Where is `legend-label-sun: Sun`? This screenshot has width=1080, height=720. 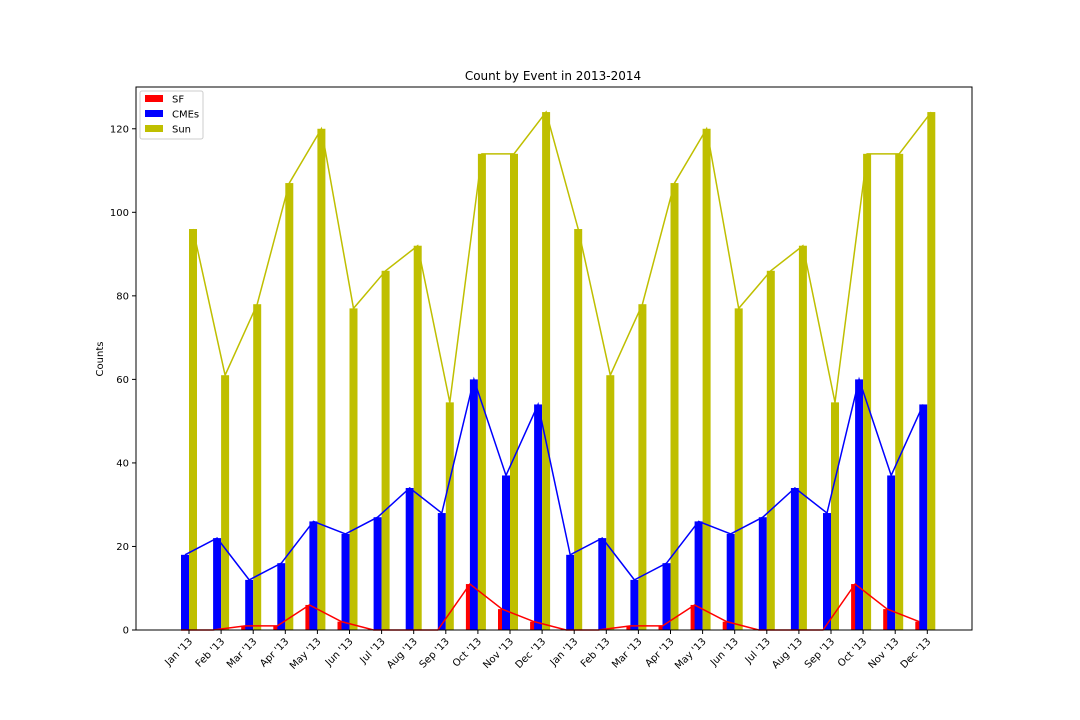 legend-label-sun: Sun is located at coordinates (181, 130).